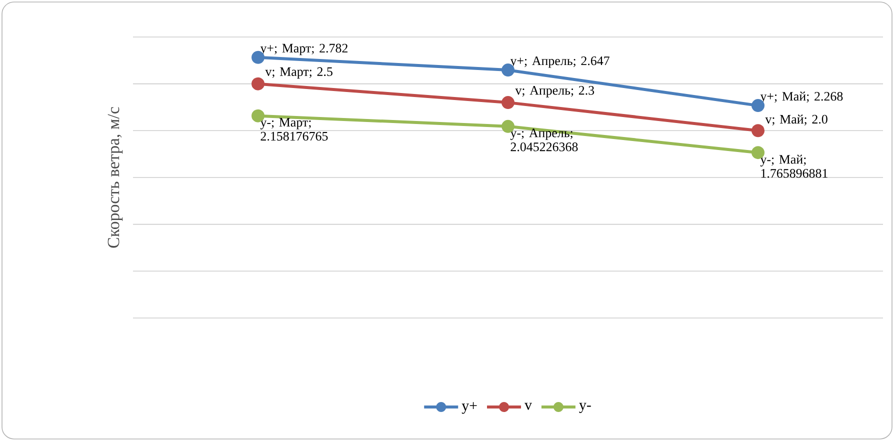 This screenshot has width=894, height=441. Describe the element at coordinates (794, 166) in the screenshot. I see `data-label: y-; Май; 1.765896881` at that location.